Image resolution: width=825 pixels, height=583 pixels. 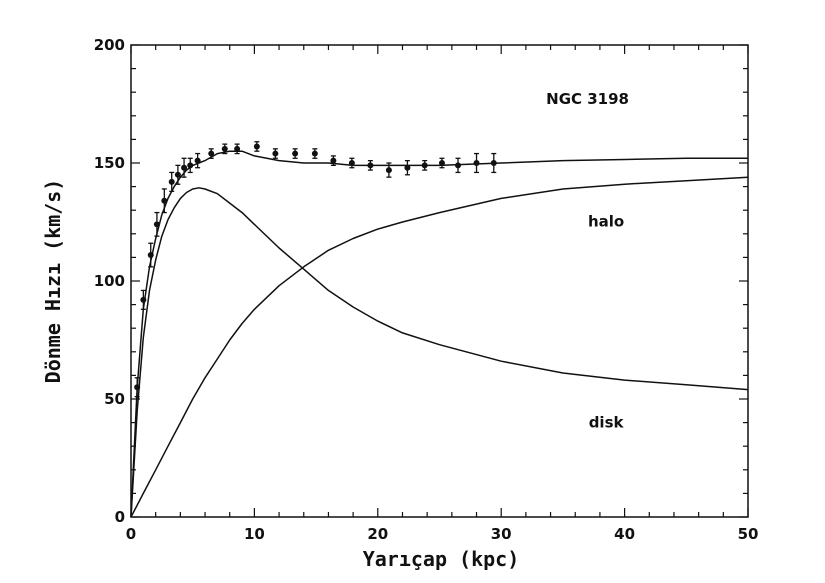 What do you see at coordinates (587, 99) in the screenshot?
I see `annotation-ngc-3198: NGC 3198` at bounding box center [587, 99].